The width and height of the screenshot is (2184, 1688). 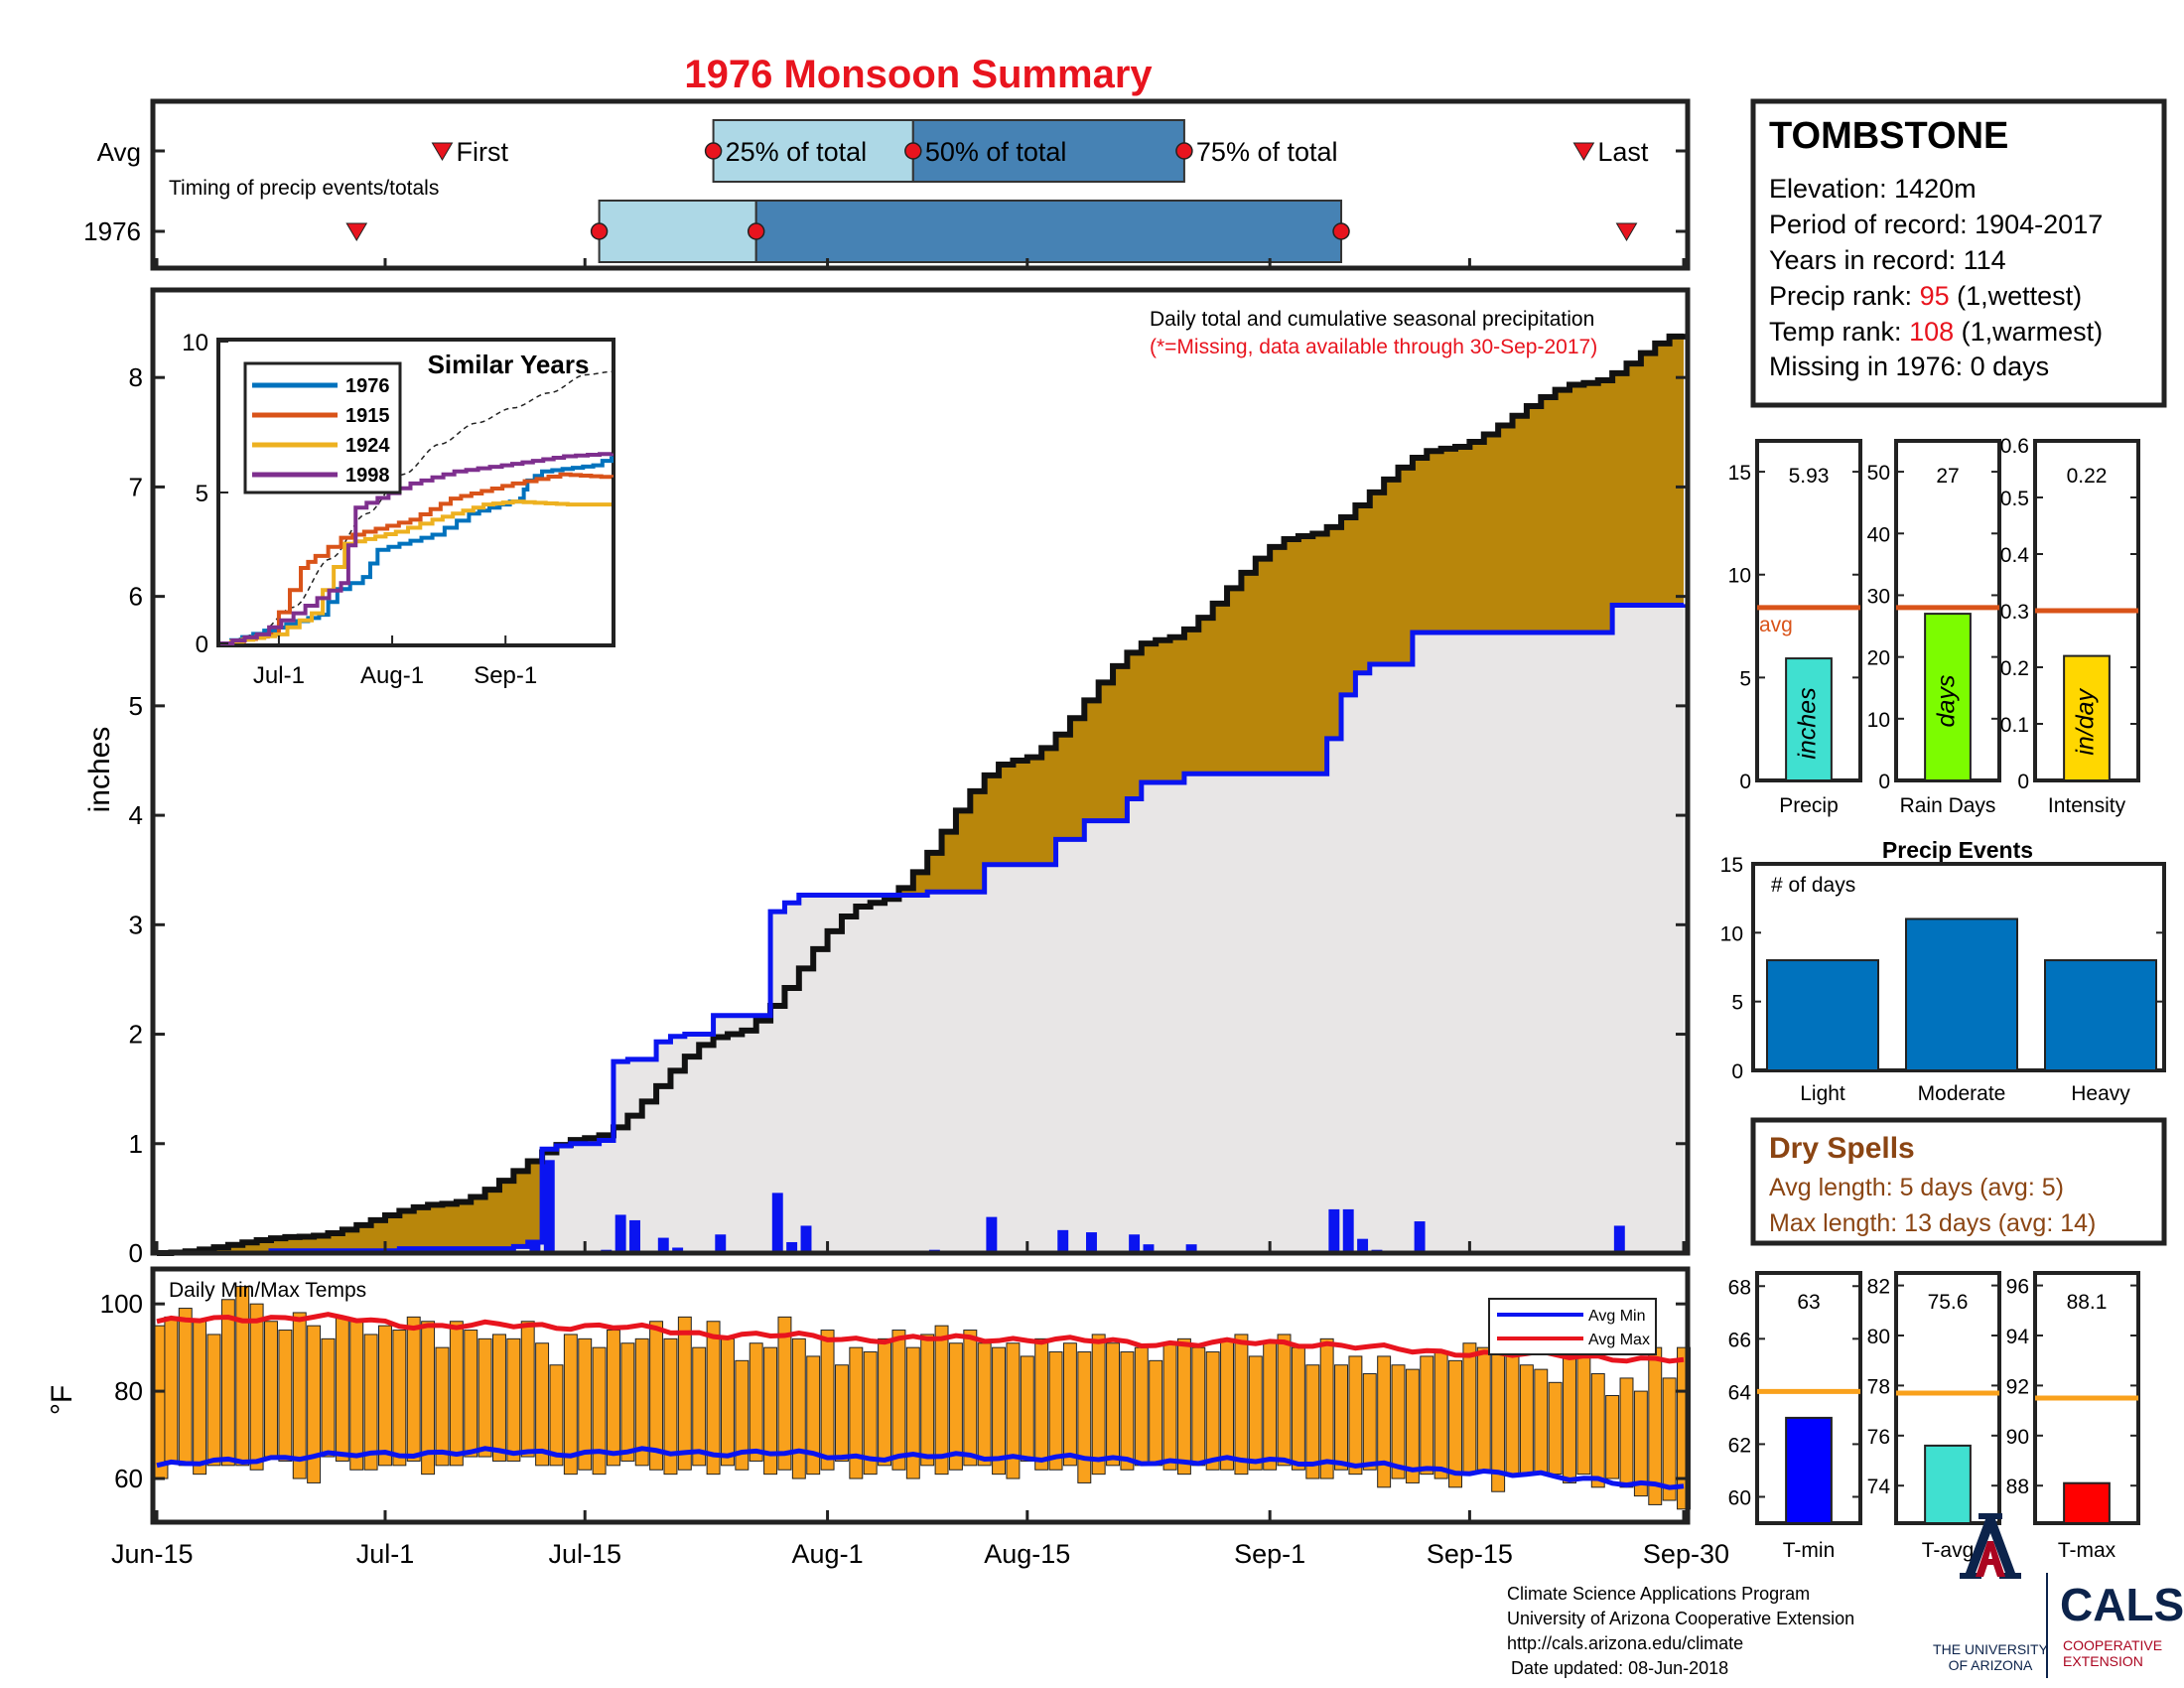 I want to click on events-category-label: Heavy, so click(x=2100, y=1093).